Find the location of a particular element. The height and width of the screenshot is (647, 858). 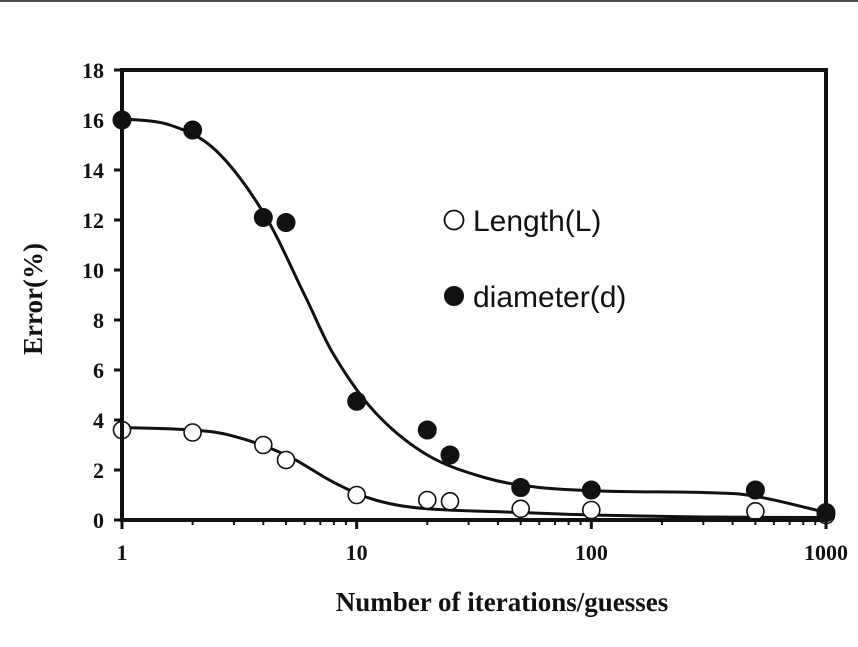

y-tick-label: 10 is located at coordinates (93, 270).